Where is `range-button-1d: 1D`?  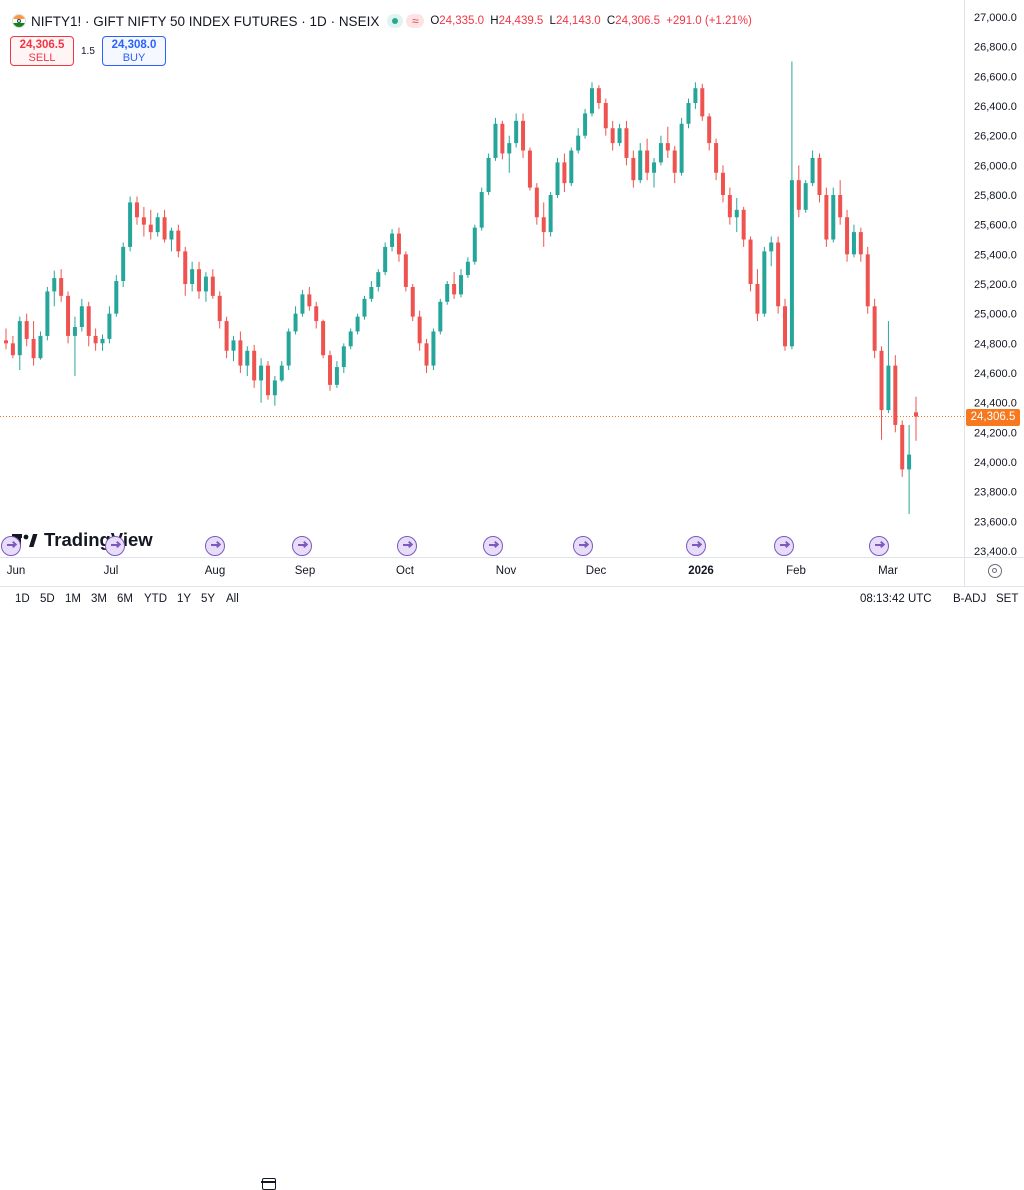
range-button-1d: 1D is located at coordinates (22, 599).